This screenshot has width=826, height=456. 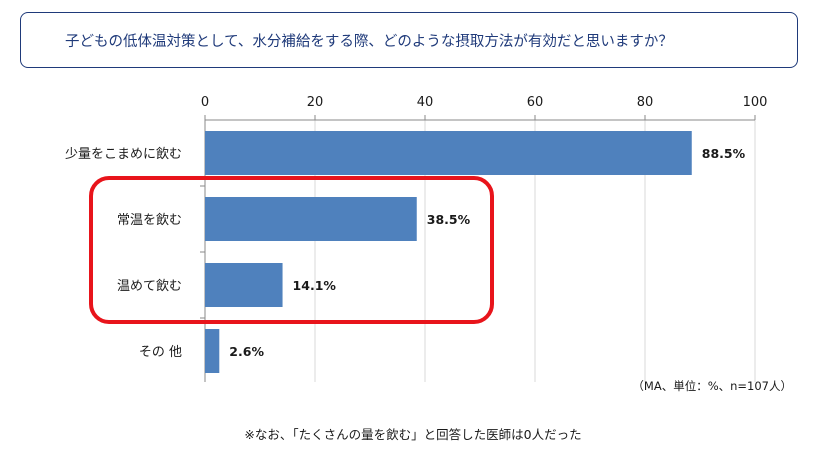 I want to click on data-label: 2.6%, so click(x=246, y=351).